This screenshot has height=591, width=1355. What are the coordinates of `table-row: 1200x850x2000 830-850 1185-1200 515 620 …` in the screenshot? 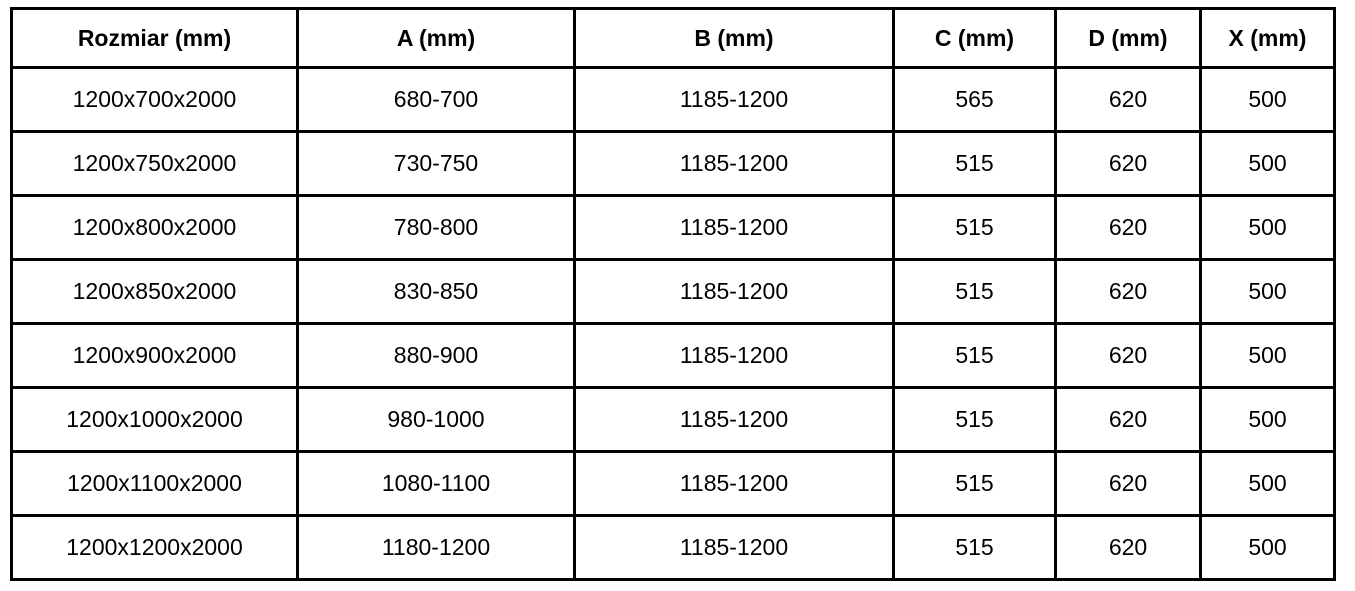 It's located at (673, 291).